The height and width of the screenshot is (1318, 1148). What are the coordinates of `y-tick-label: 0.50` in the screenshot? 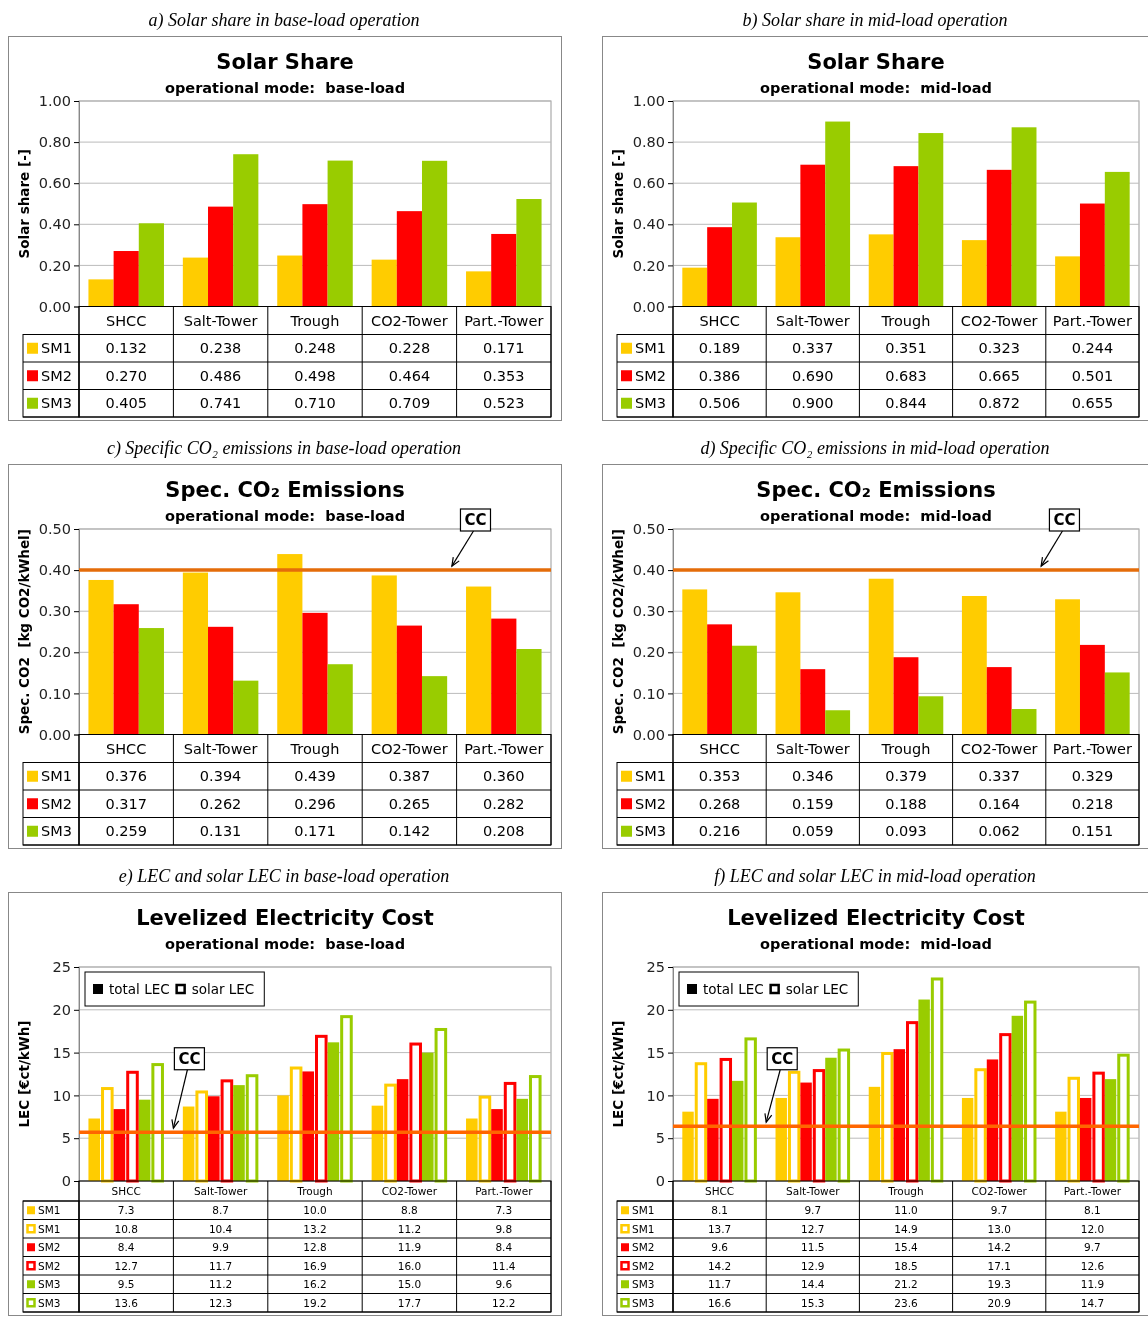 It's located at (648, 529).